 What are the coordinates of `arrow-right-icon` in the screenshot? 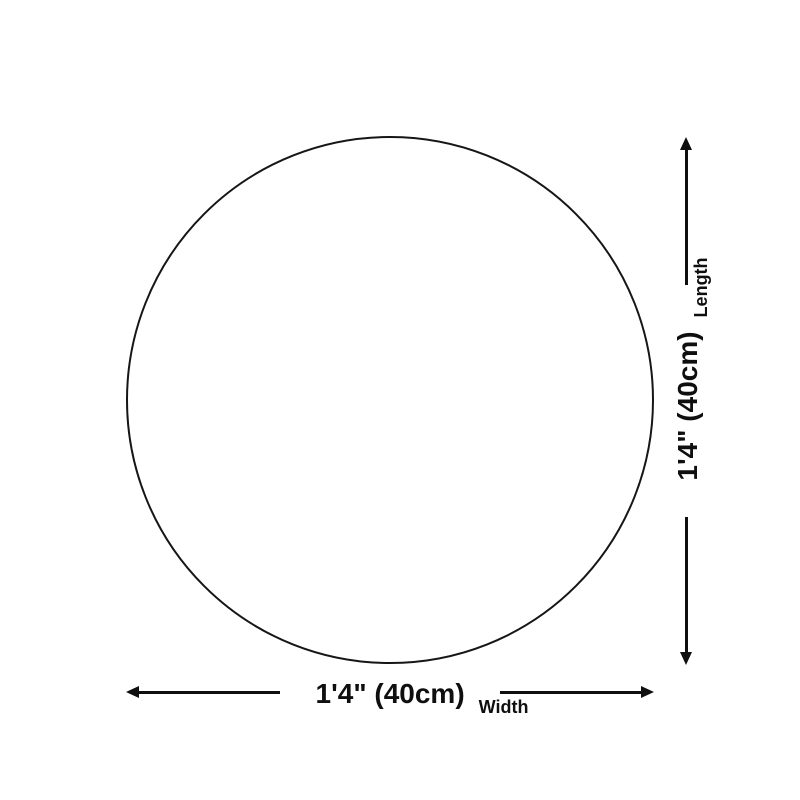 It's located at (648, 692).